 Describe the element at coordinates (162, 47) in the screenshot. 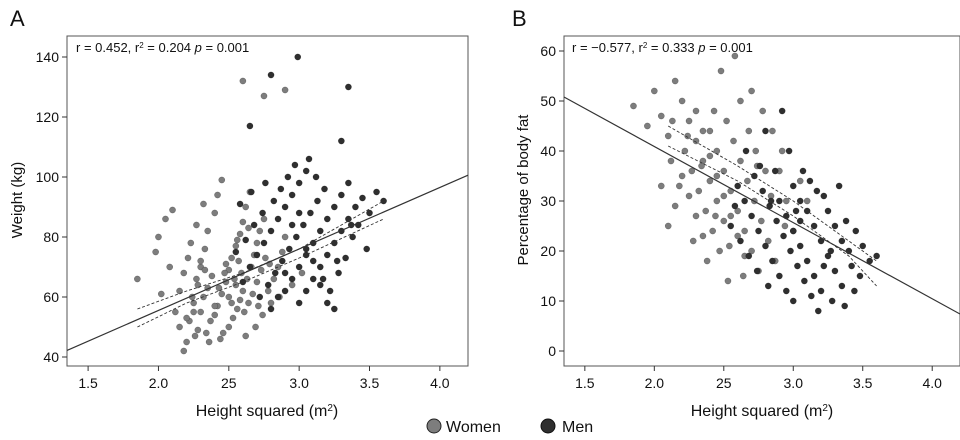

I see `stats-annotation-a: r = 0.452, r2 = 0.204 p = 0.001` at that location.